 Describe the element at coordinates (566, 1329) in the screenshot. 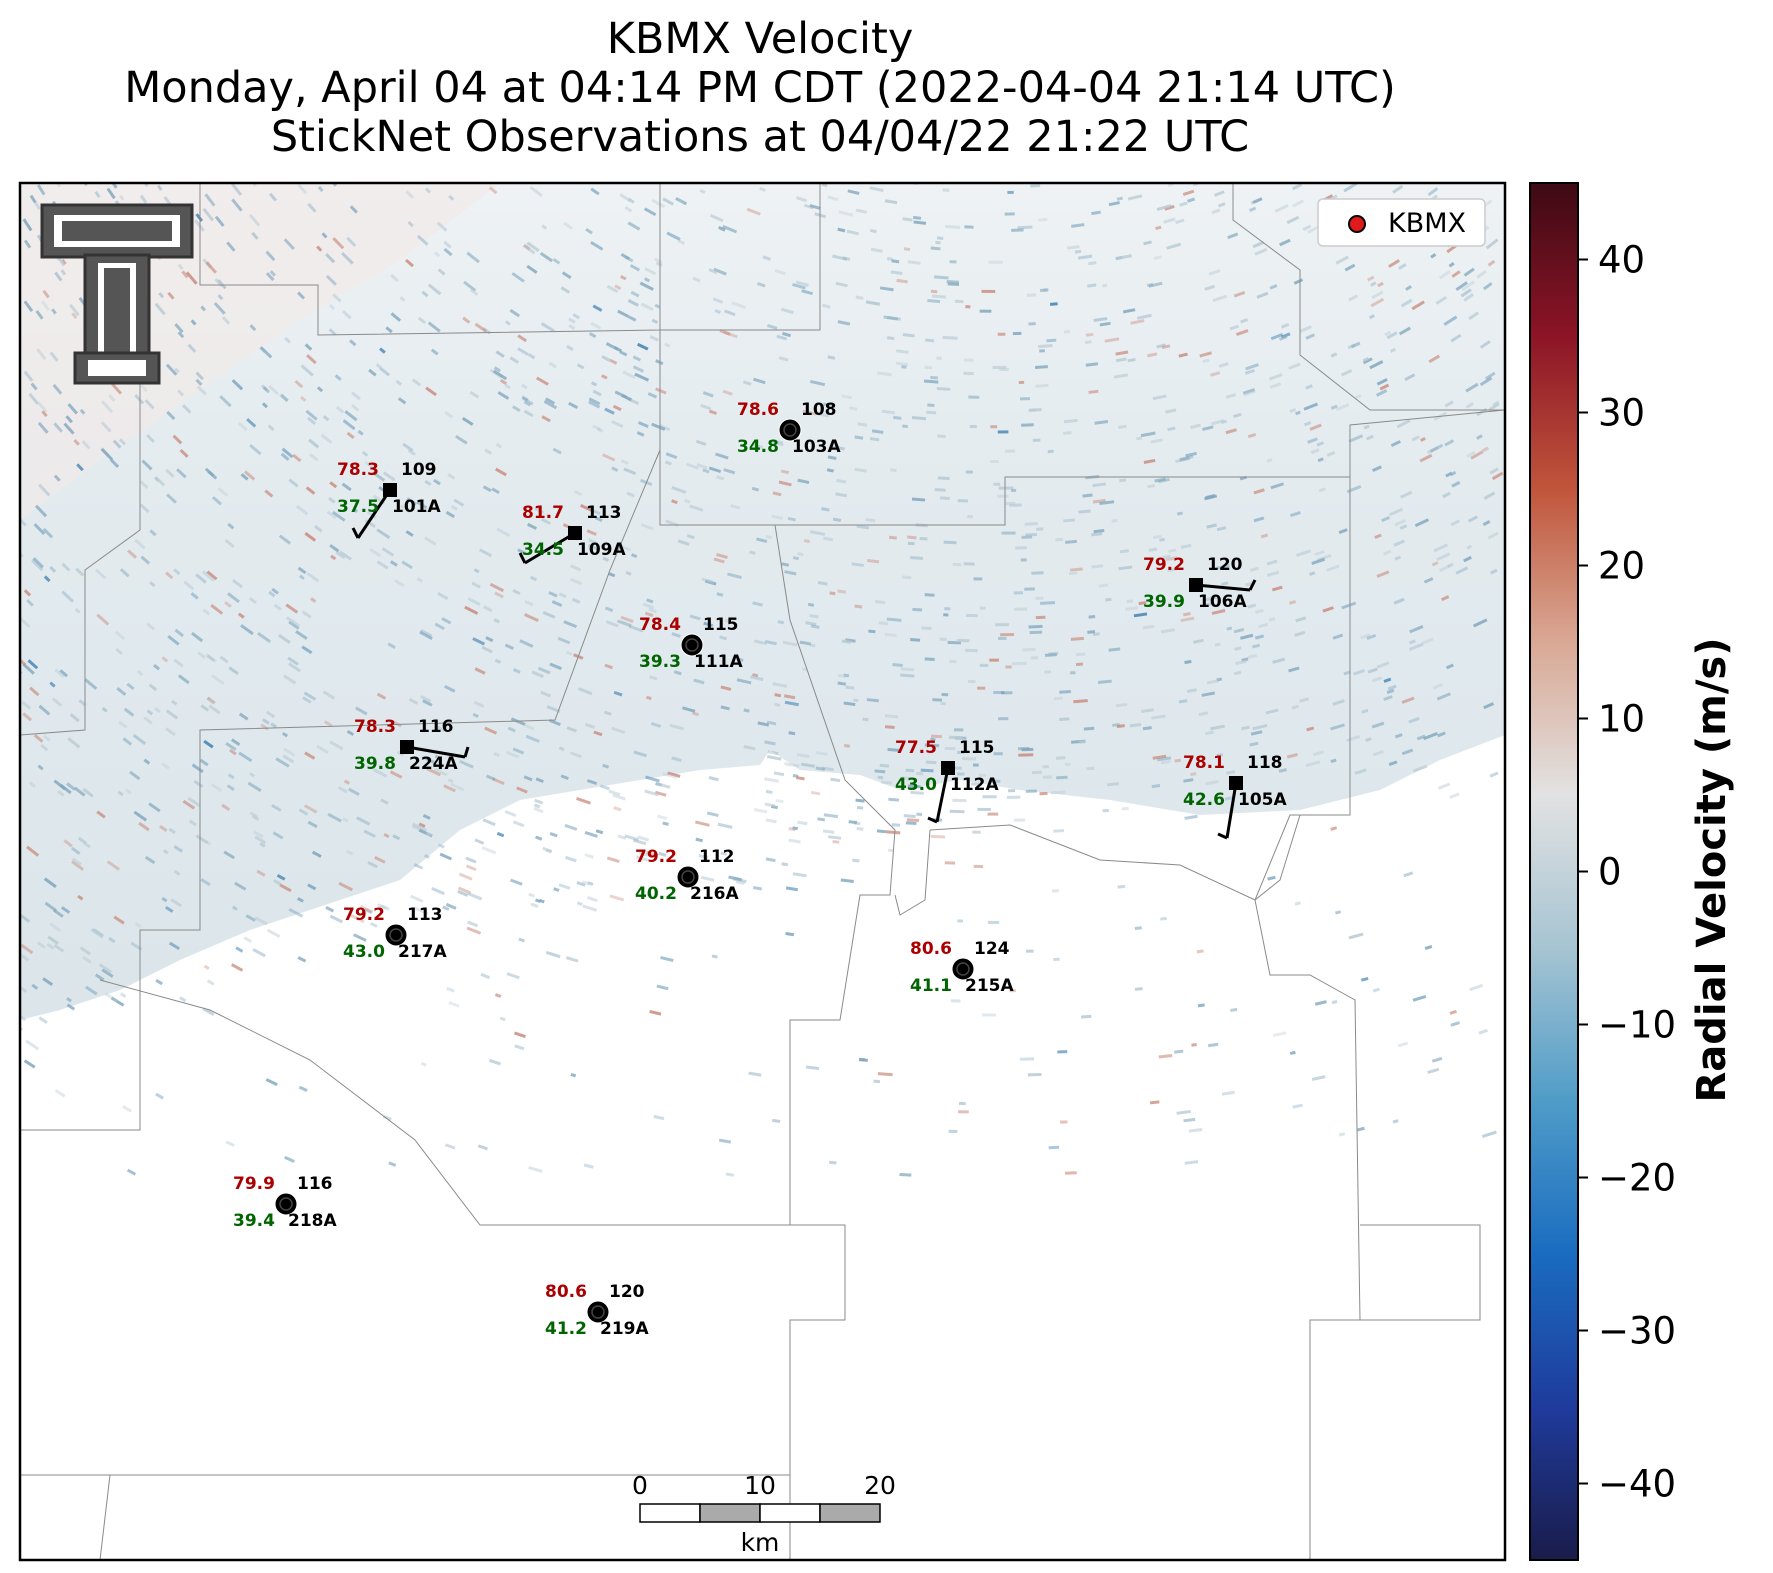

I see `station-dewpoint: 41.2` at that location.